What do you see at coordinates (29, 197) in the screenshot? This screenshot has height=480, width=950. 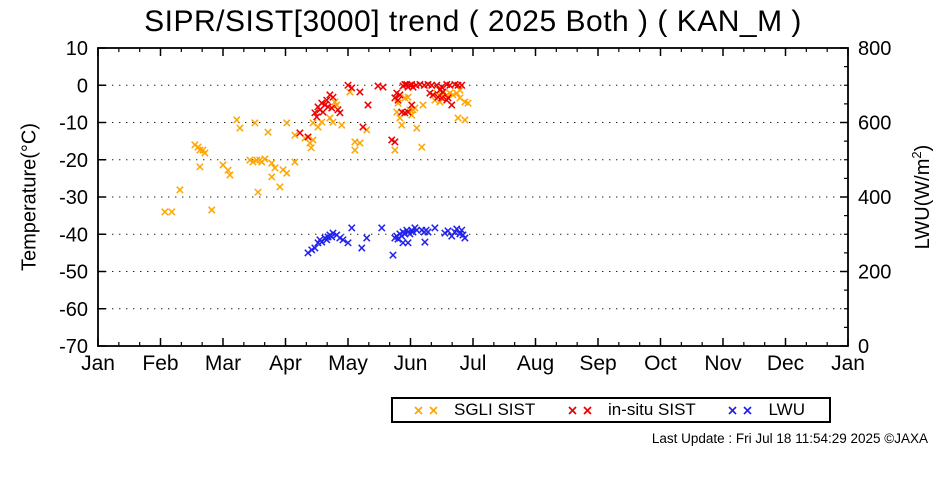 I see `y-axis-label: Temperature(°C)` at bounding box center [29, 197].